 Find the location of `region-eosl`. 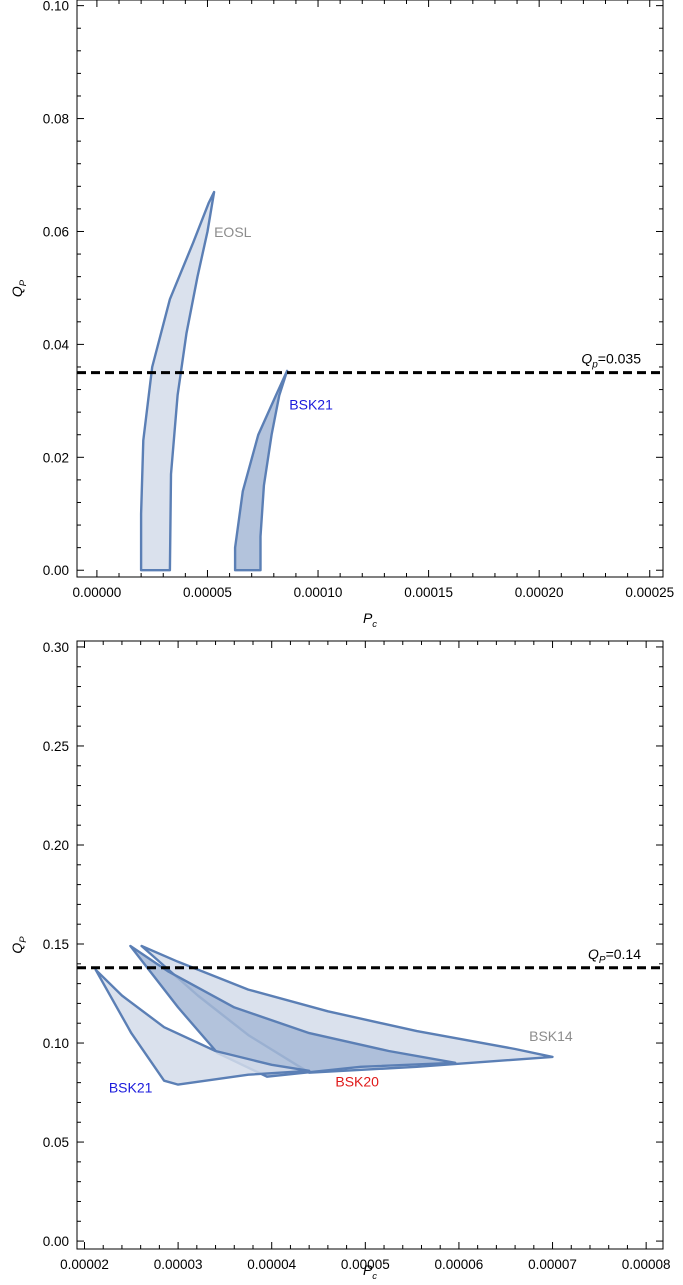

region-eosl is located at coordinates (177, 381).